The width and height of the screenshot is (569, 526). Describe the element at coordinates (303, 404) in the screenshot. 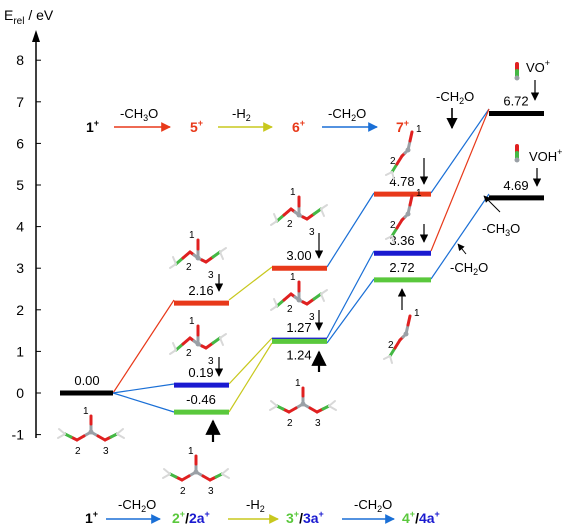

I see `molecule-3a-center` at that location.